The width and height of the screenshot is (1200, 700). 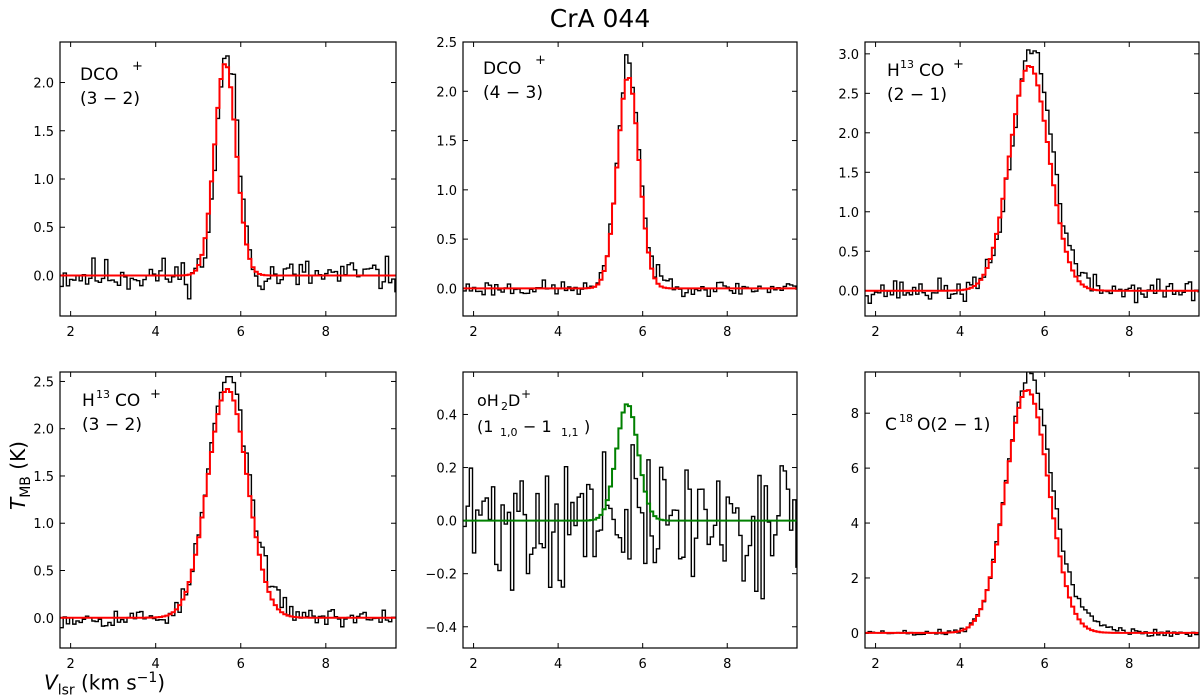 What do you see at coordinates (855, 414) in the screenshot?
I see `y-tick-label: 8` at bounding box center [855, 414].